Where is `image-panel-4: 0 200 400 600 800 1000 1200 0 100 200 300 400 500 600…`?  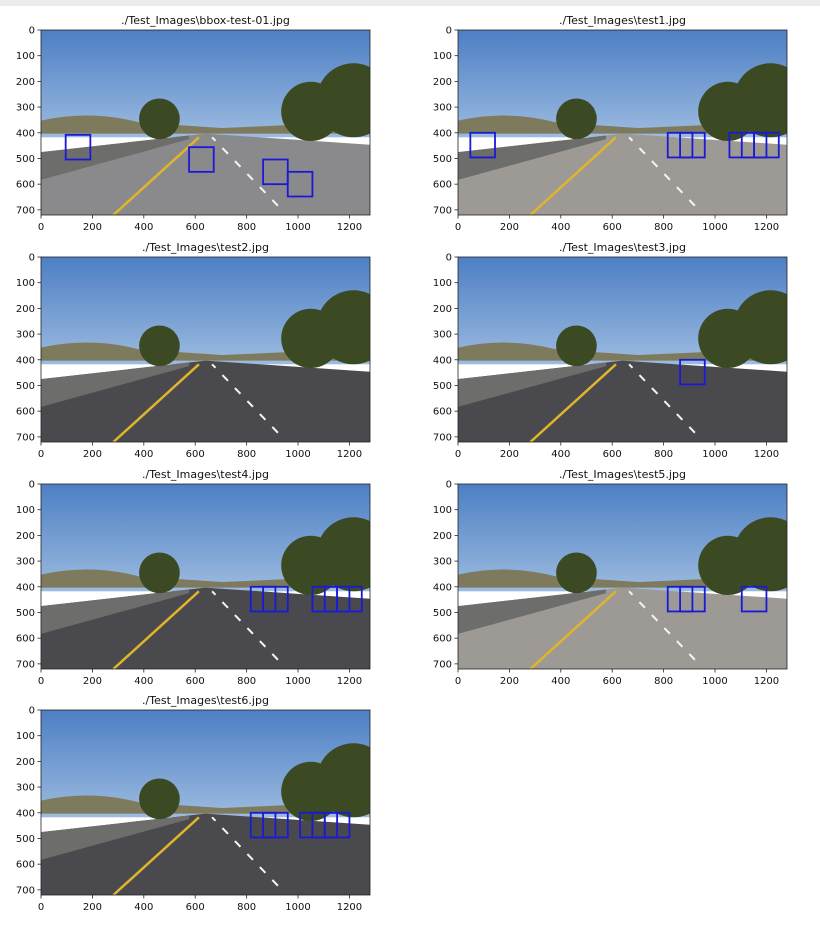 image-panel-4: 0 200 400 600 800 1000 1200 0 100 200 300 400 500 600… is located at coordinates (610, 350).